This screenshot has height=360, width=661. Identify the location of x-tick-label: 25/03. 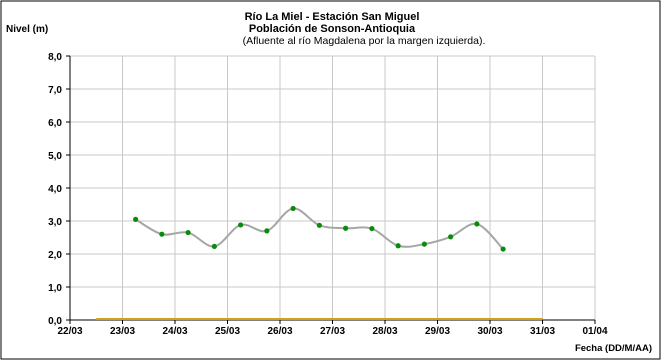
(227, 331).